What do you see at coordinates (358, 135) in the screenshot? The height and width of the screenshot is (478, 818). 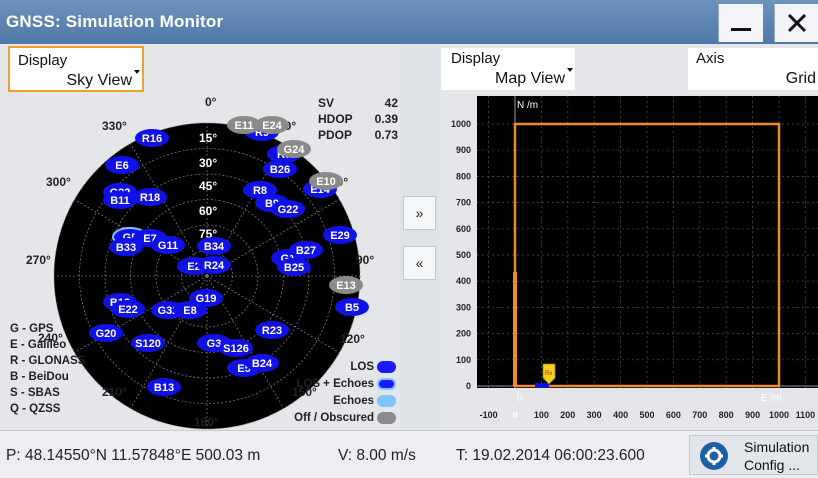 I see `stat-pdop: PDOP 0.73` at bounding box center [358, 135].